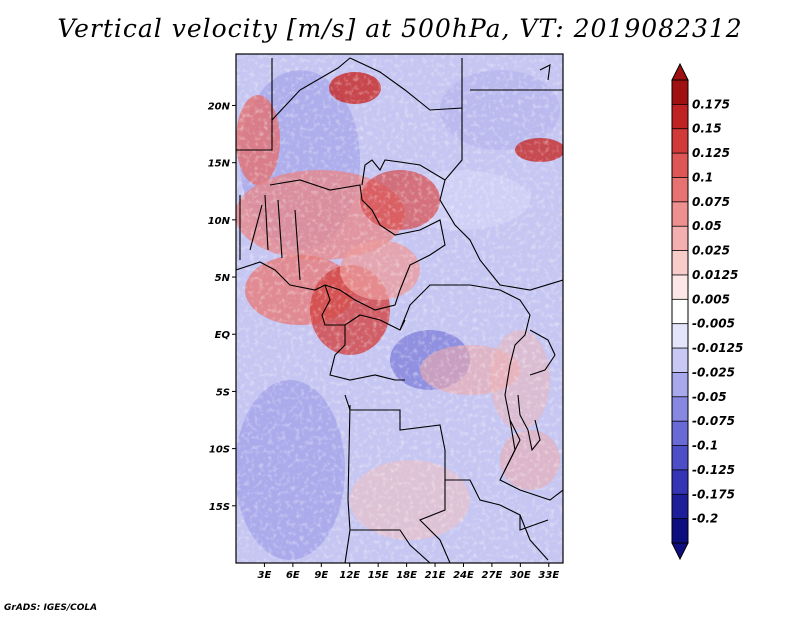  I want to click on lon-tick-label: 3E, so click(265, 575).